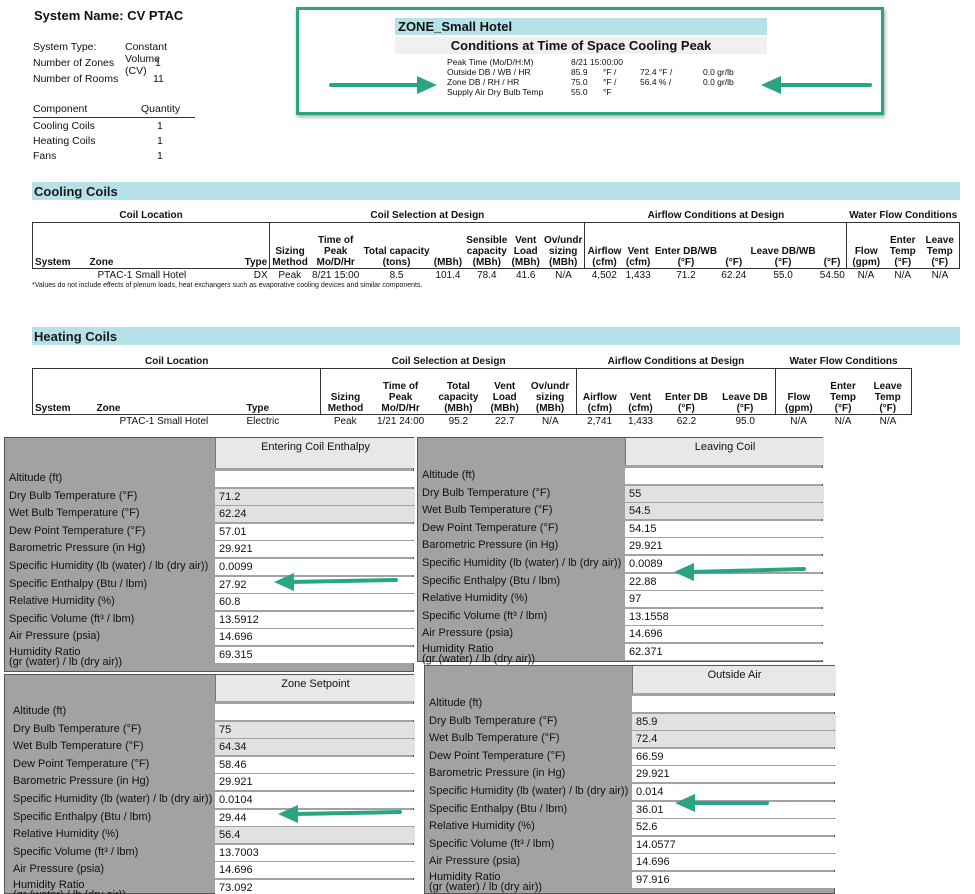 The width and height of the screenshot is (975, 894). I want to click on system-type-value: Constant Volume (CV), so click(146, 59).